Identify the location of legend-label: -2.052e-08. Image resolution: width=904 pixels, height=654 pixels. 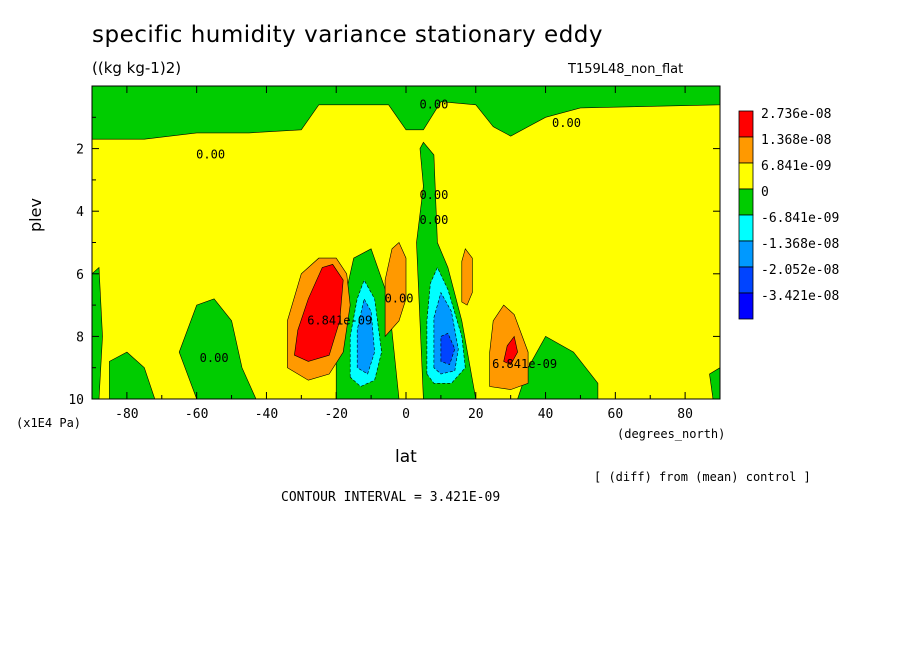
(800, 270).